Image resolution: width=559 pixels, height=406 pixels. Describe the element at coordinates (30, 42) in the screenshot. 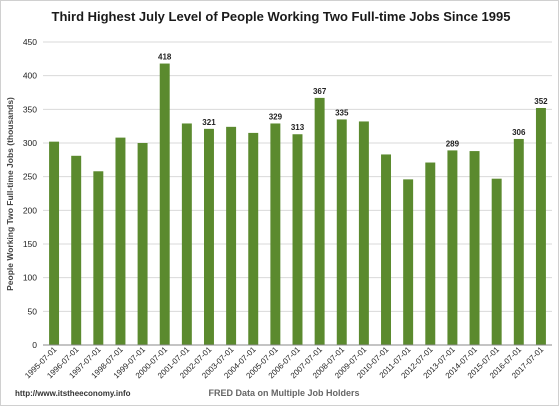

I see `y-tick-label: 450` at that location.